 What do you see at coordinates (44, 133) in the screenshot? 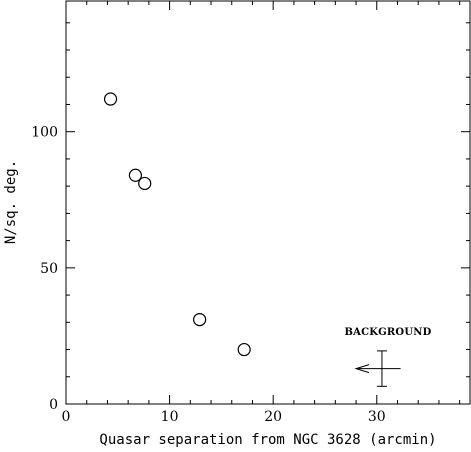
I see `y-tick-label: 100` at bounding box center [44, 133].